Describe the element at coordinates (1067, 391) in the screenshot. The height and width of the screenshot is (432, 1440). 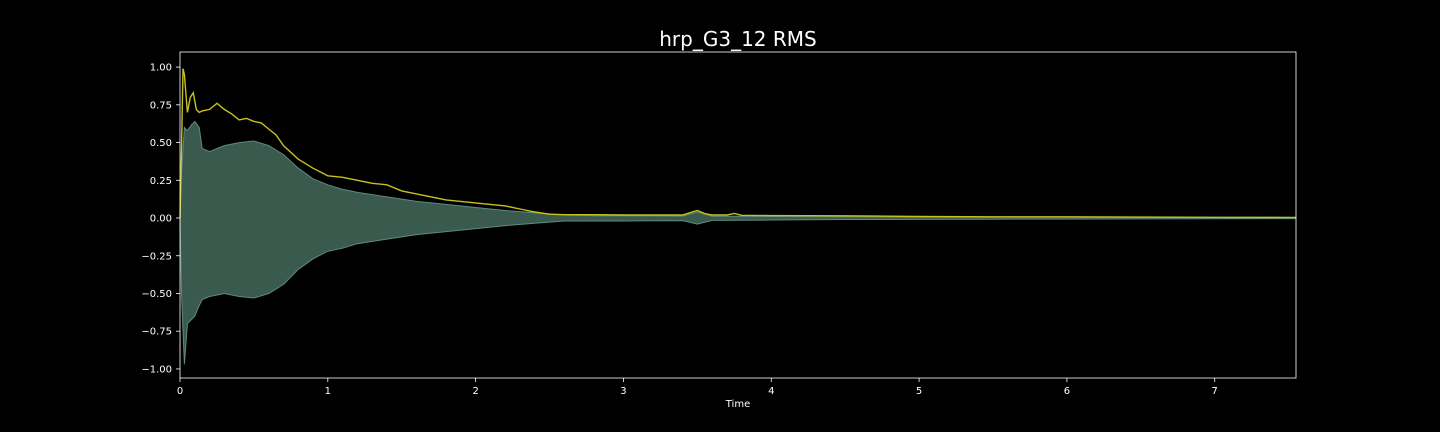
I see `x-tick-label: 6` at that location.